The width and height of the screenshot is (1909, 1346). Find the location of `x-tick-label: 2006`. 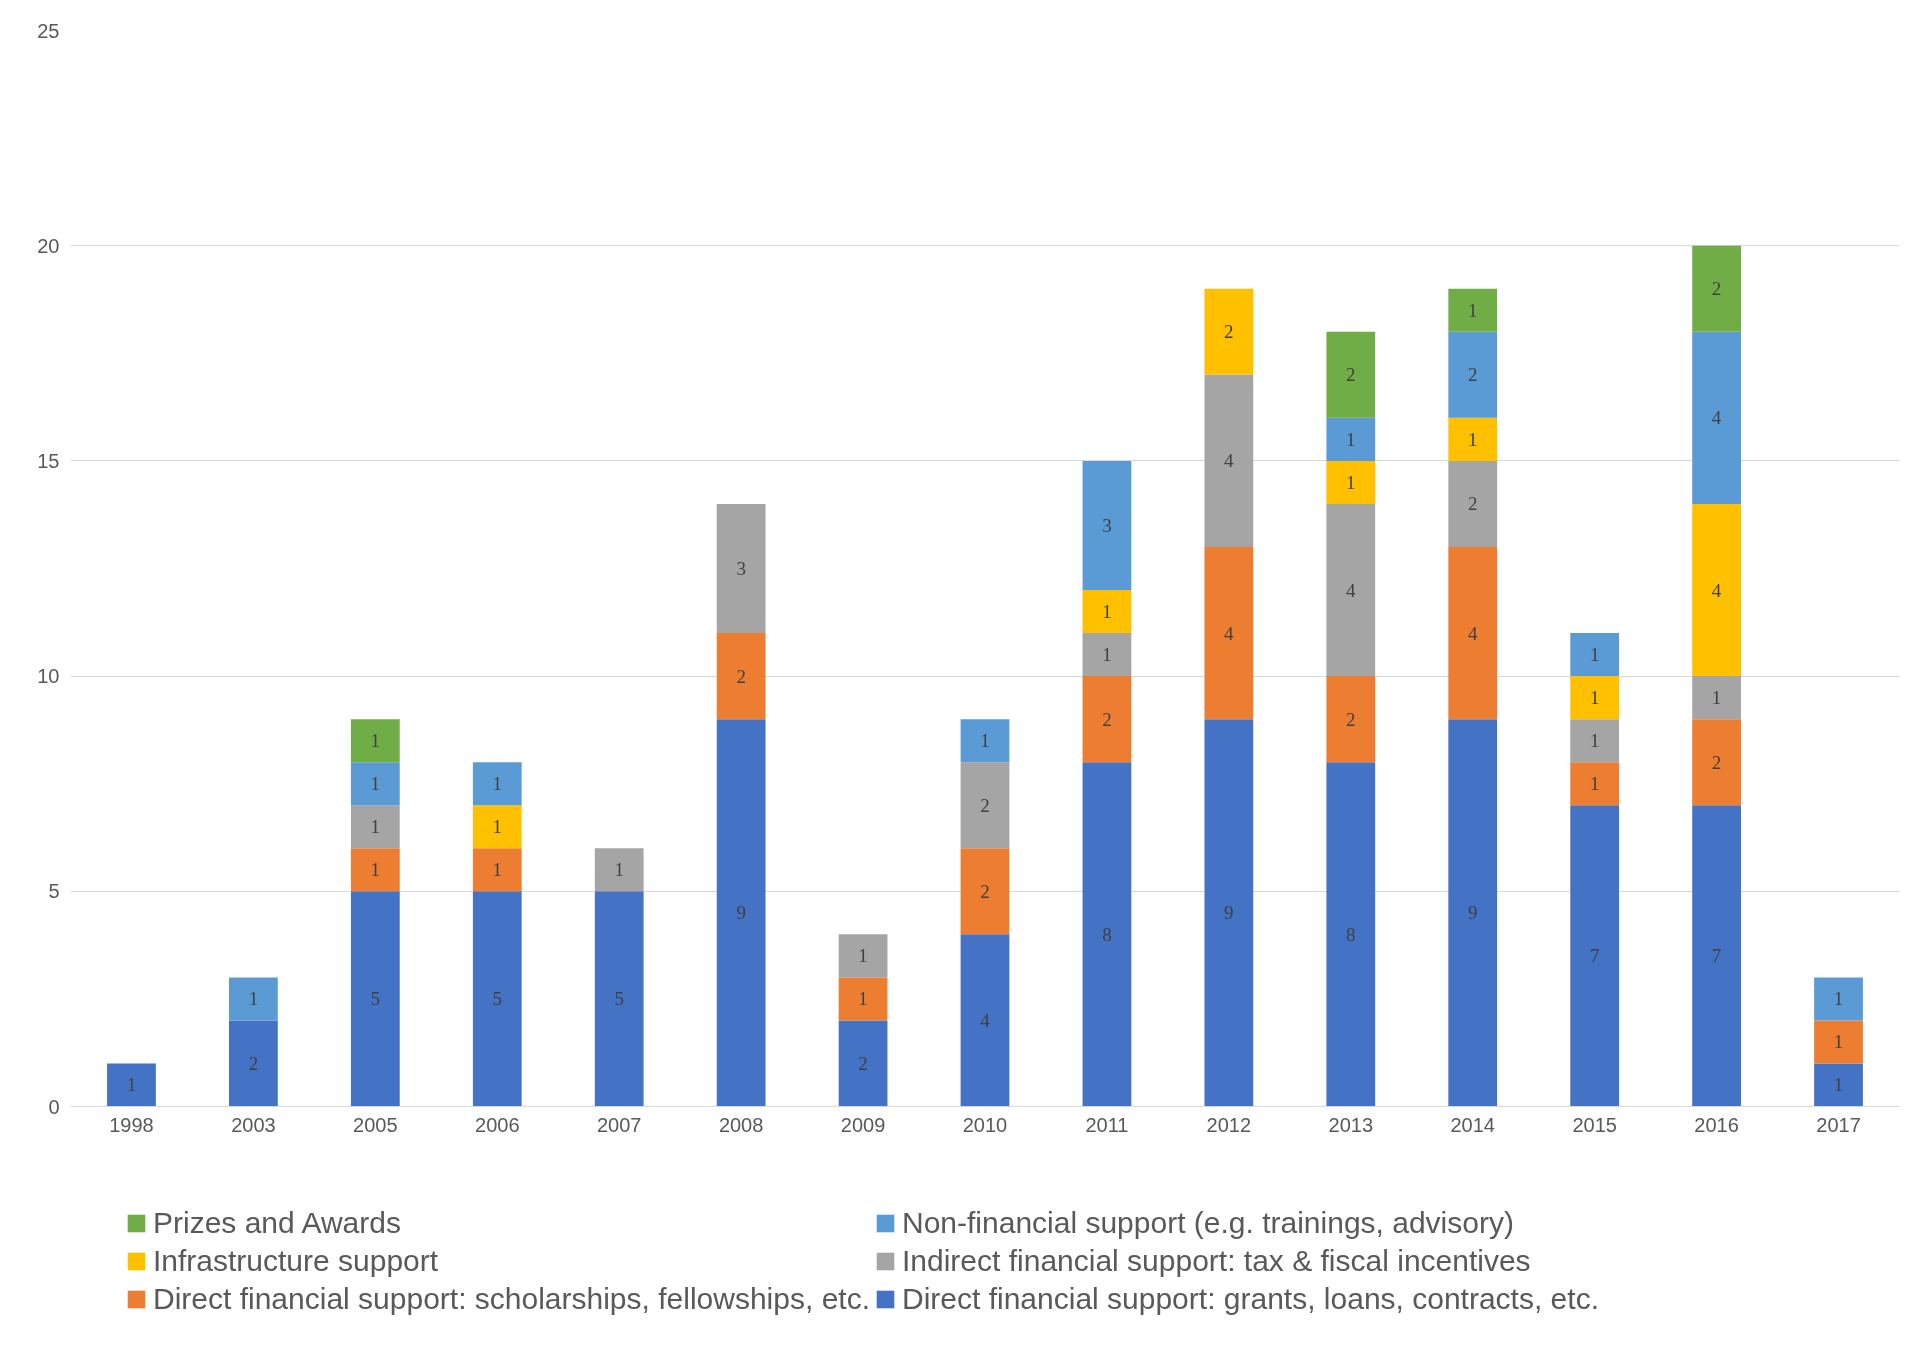

x-tick-label: 2006 is located at coordinates (497, 1124).